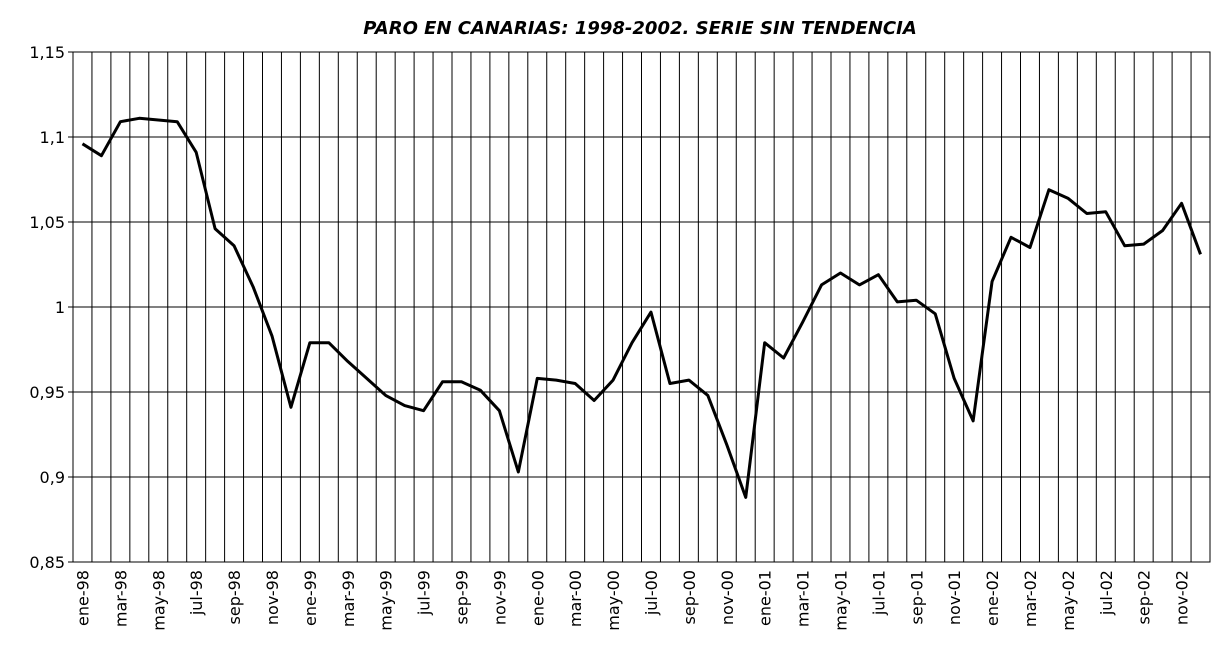 The width and height of the screenshot is (1215, 648). I want to click on x-tick-label: may-99, so click(386, 600).